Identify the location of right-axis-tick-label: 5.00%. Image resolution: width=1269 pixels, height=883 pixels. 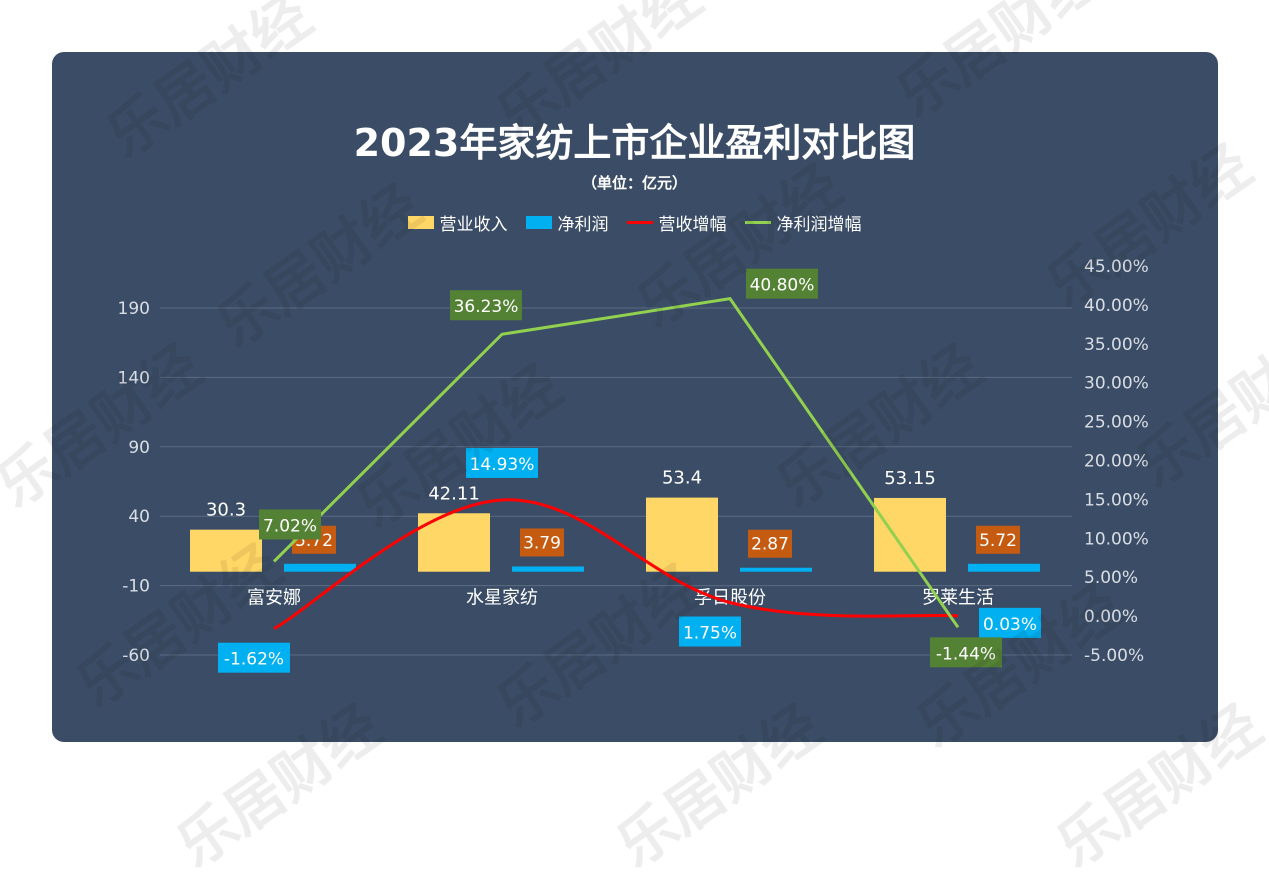
(1111, 578).